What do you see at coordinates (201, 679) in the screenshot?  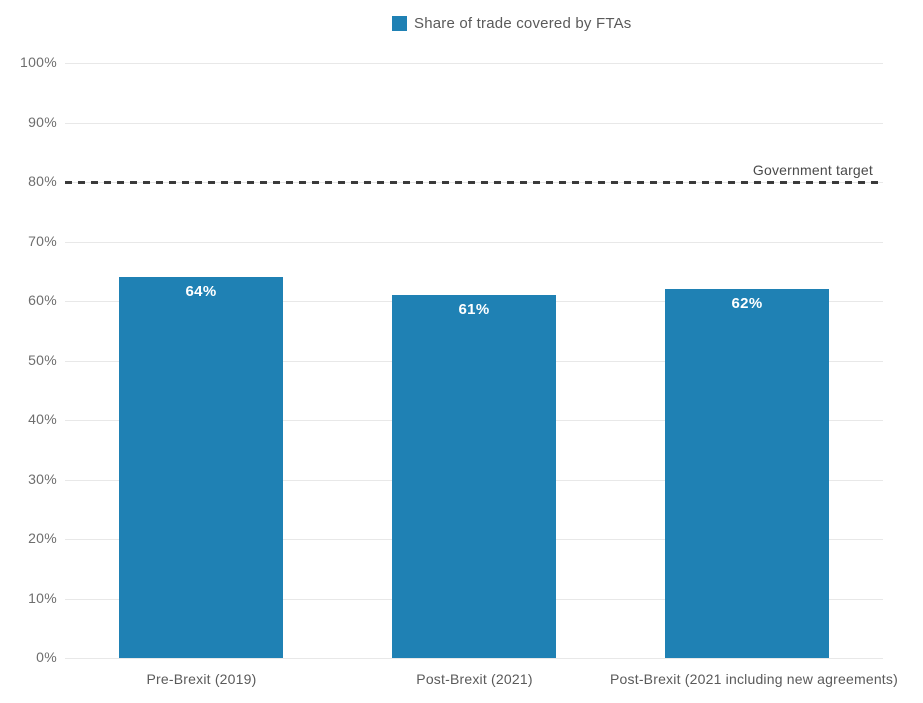 I see `x-axis-tick-label: Pre-Brexit (2019)` at bounding box center [201, 679].